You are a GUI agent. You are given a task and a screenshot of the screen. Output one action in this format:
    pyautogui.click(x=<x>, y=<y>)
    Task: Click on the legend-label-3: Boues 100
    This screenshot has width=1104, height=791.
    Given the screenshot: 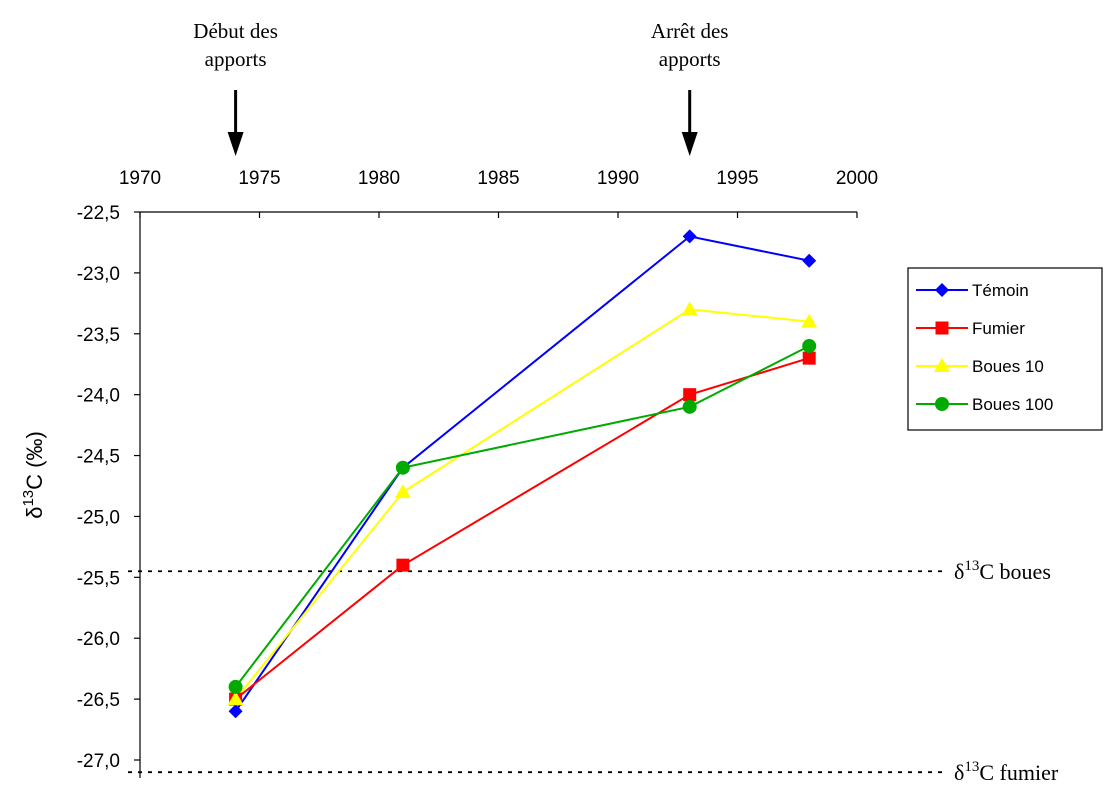 What is the action you would take?
    pyautogui.click(x=1012, y=404)
    